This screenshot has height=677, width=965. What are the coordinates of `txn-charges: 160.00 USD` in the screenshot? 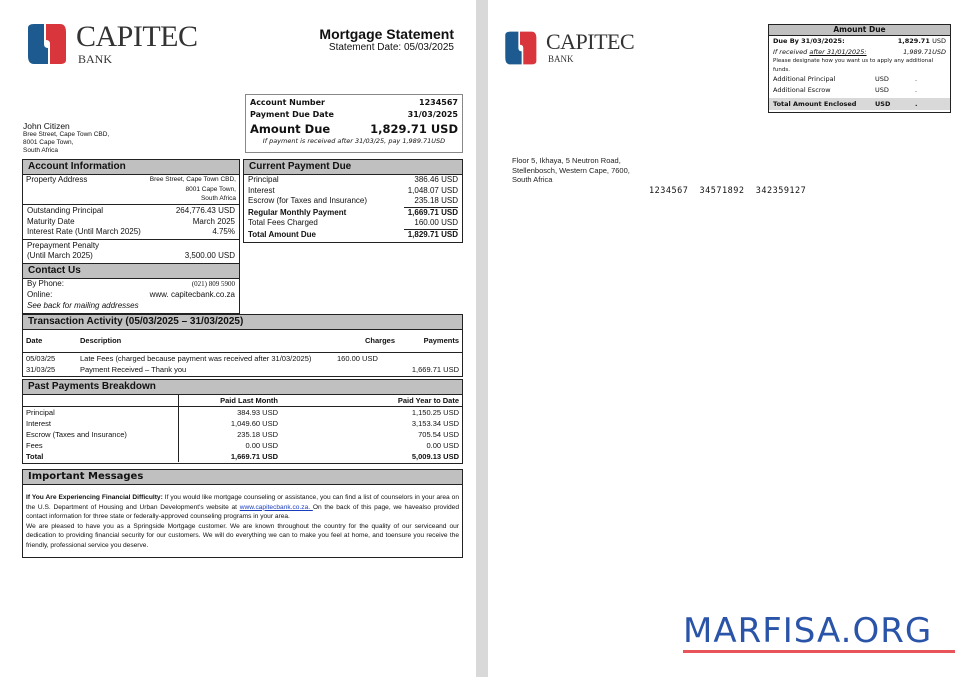 It's located at (357, 358).